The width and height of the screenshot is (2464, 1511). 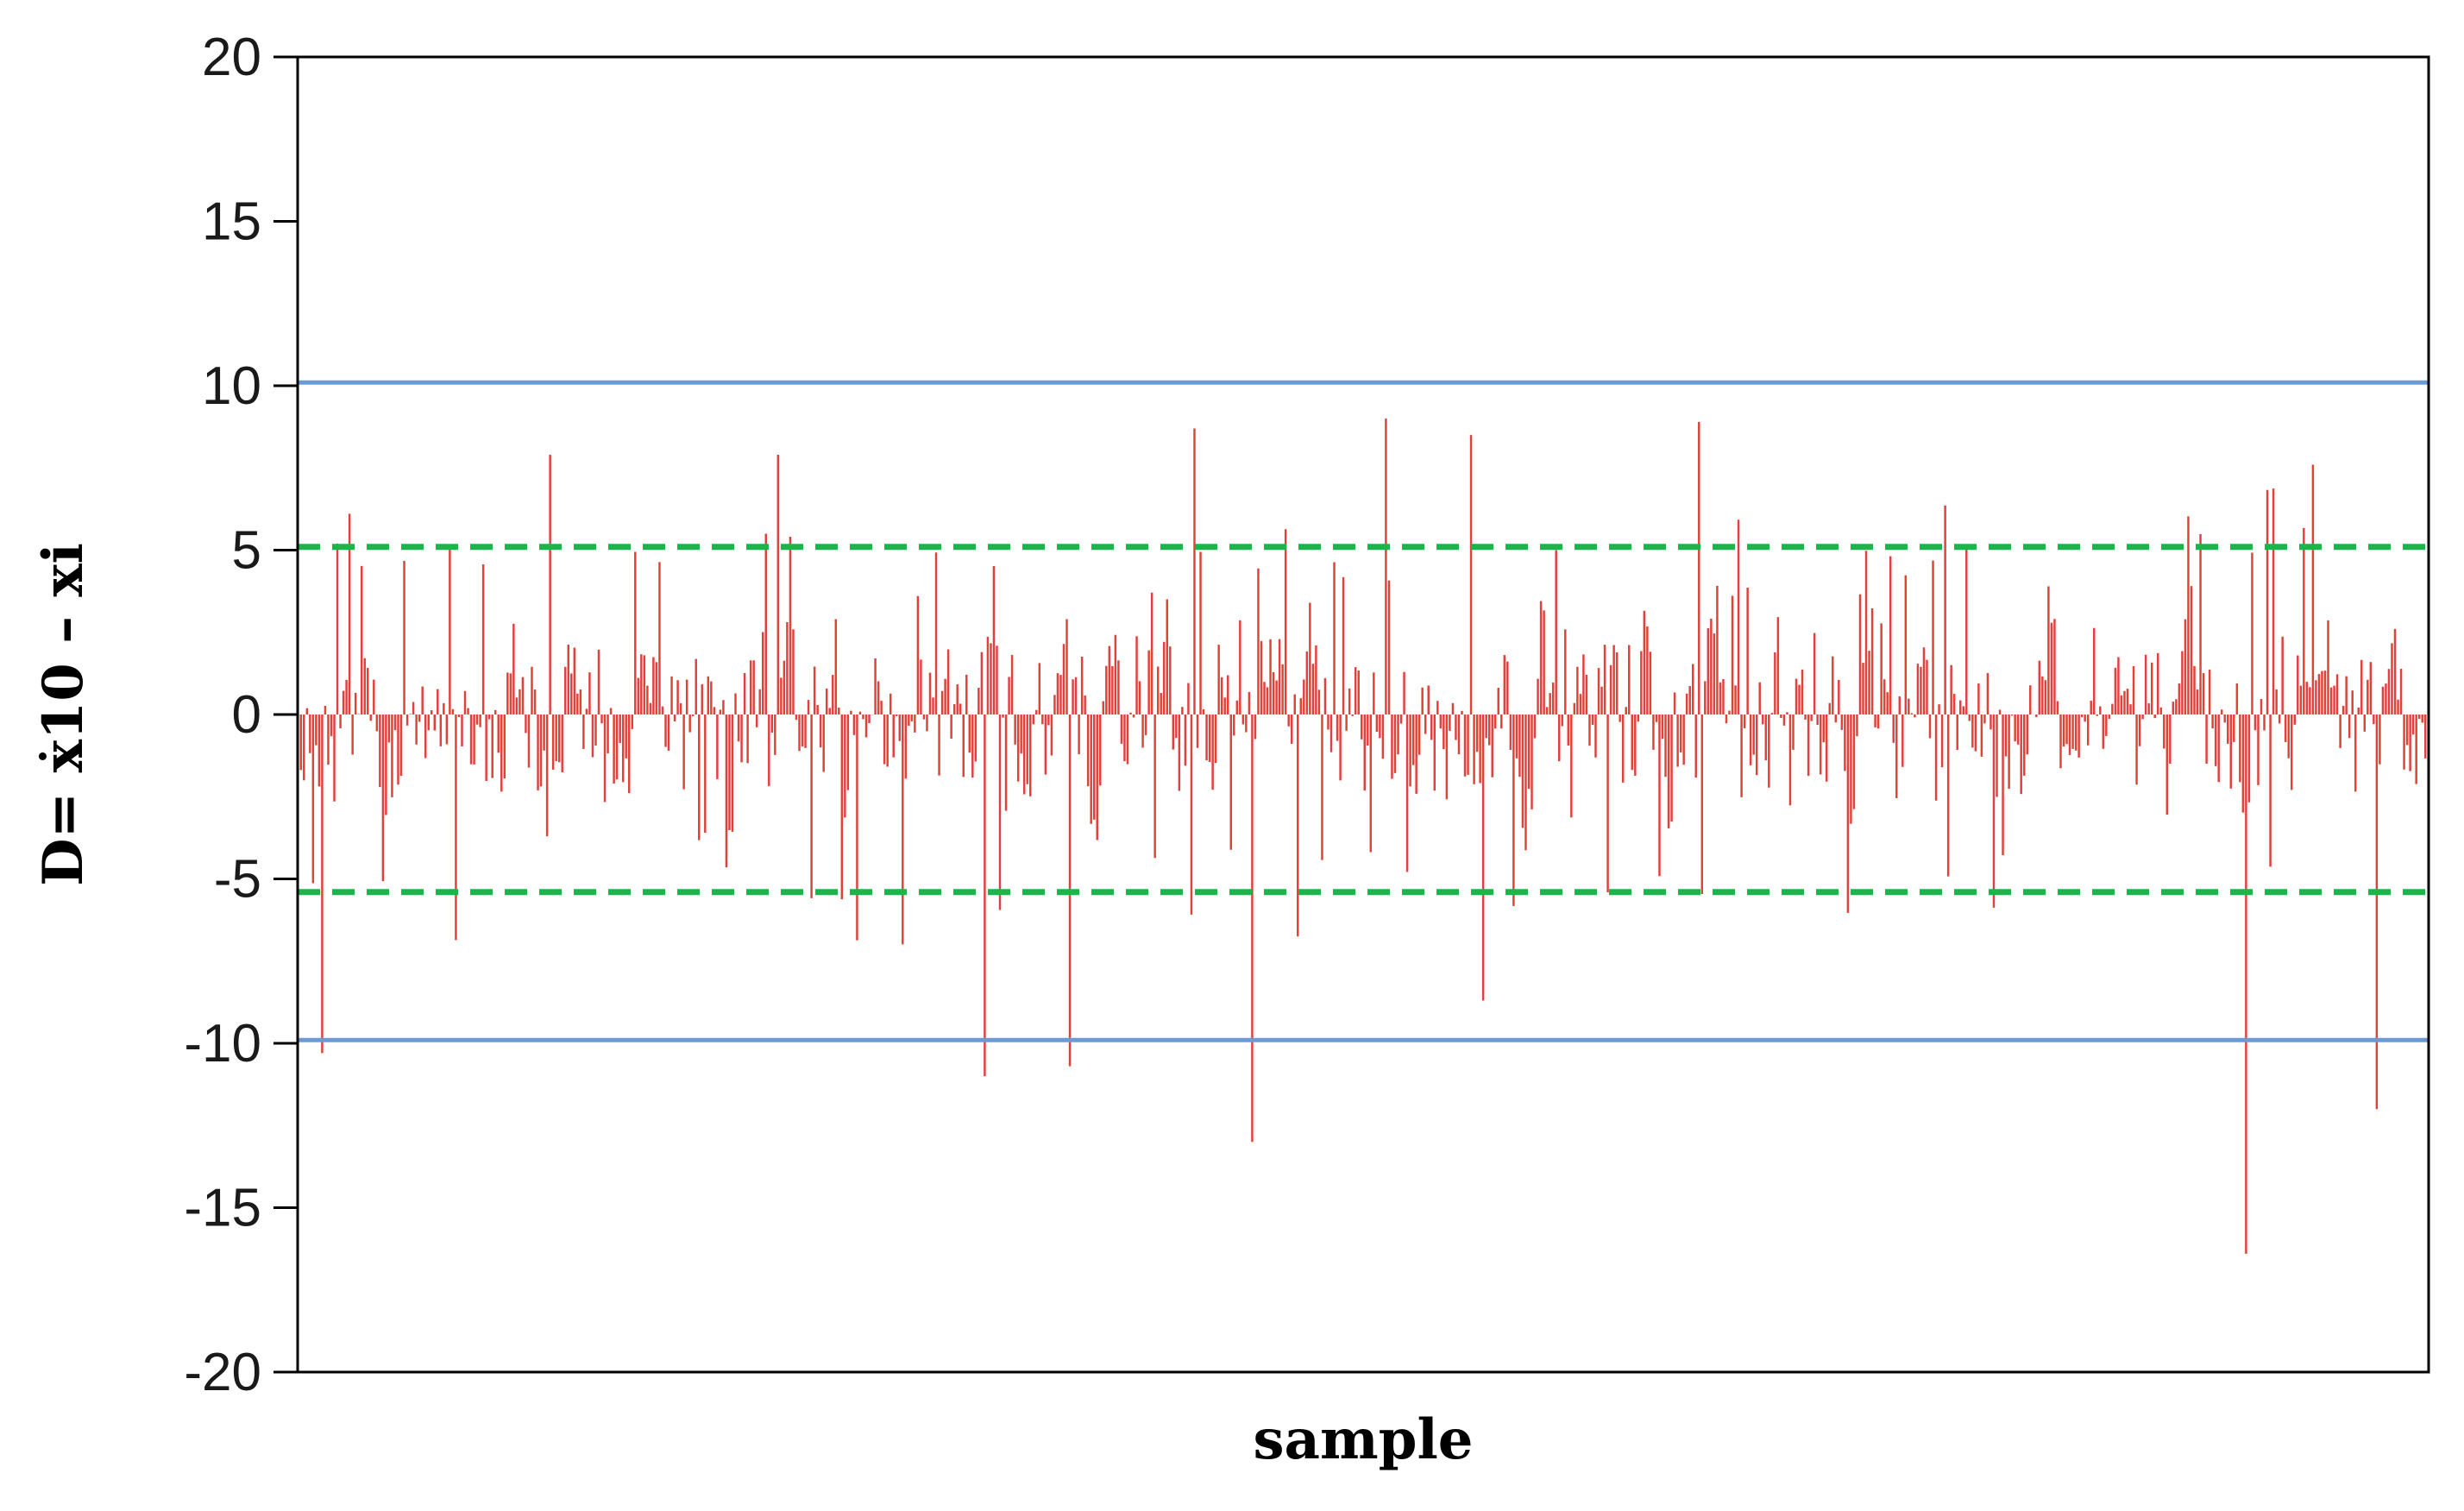 I want to click on y-tick-label: -20, so click(x=223, y=1372).